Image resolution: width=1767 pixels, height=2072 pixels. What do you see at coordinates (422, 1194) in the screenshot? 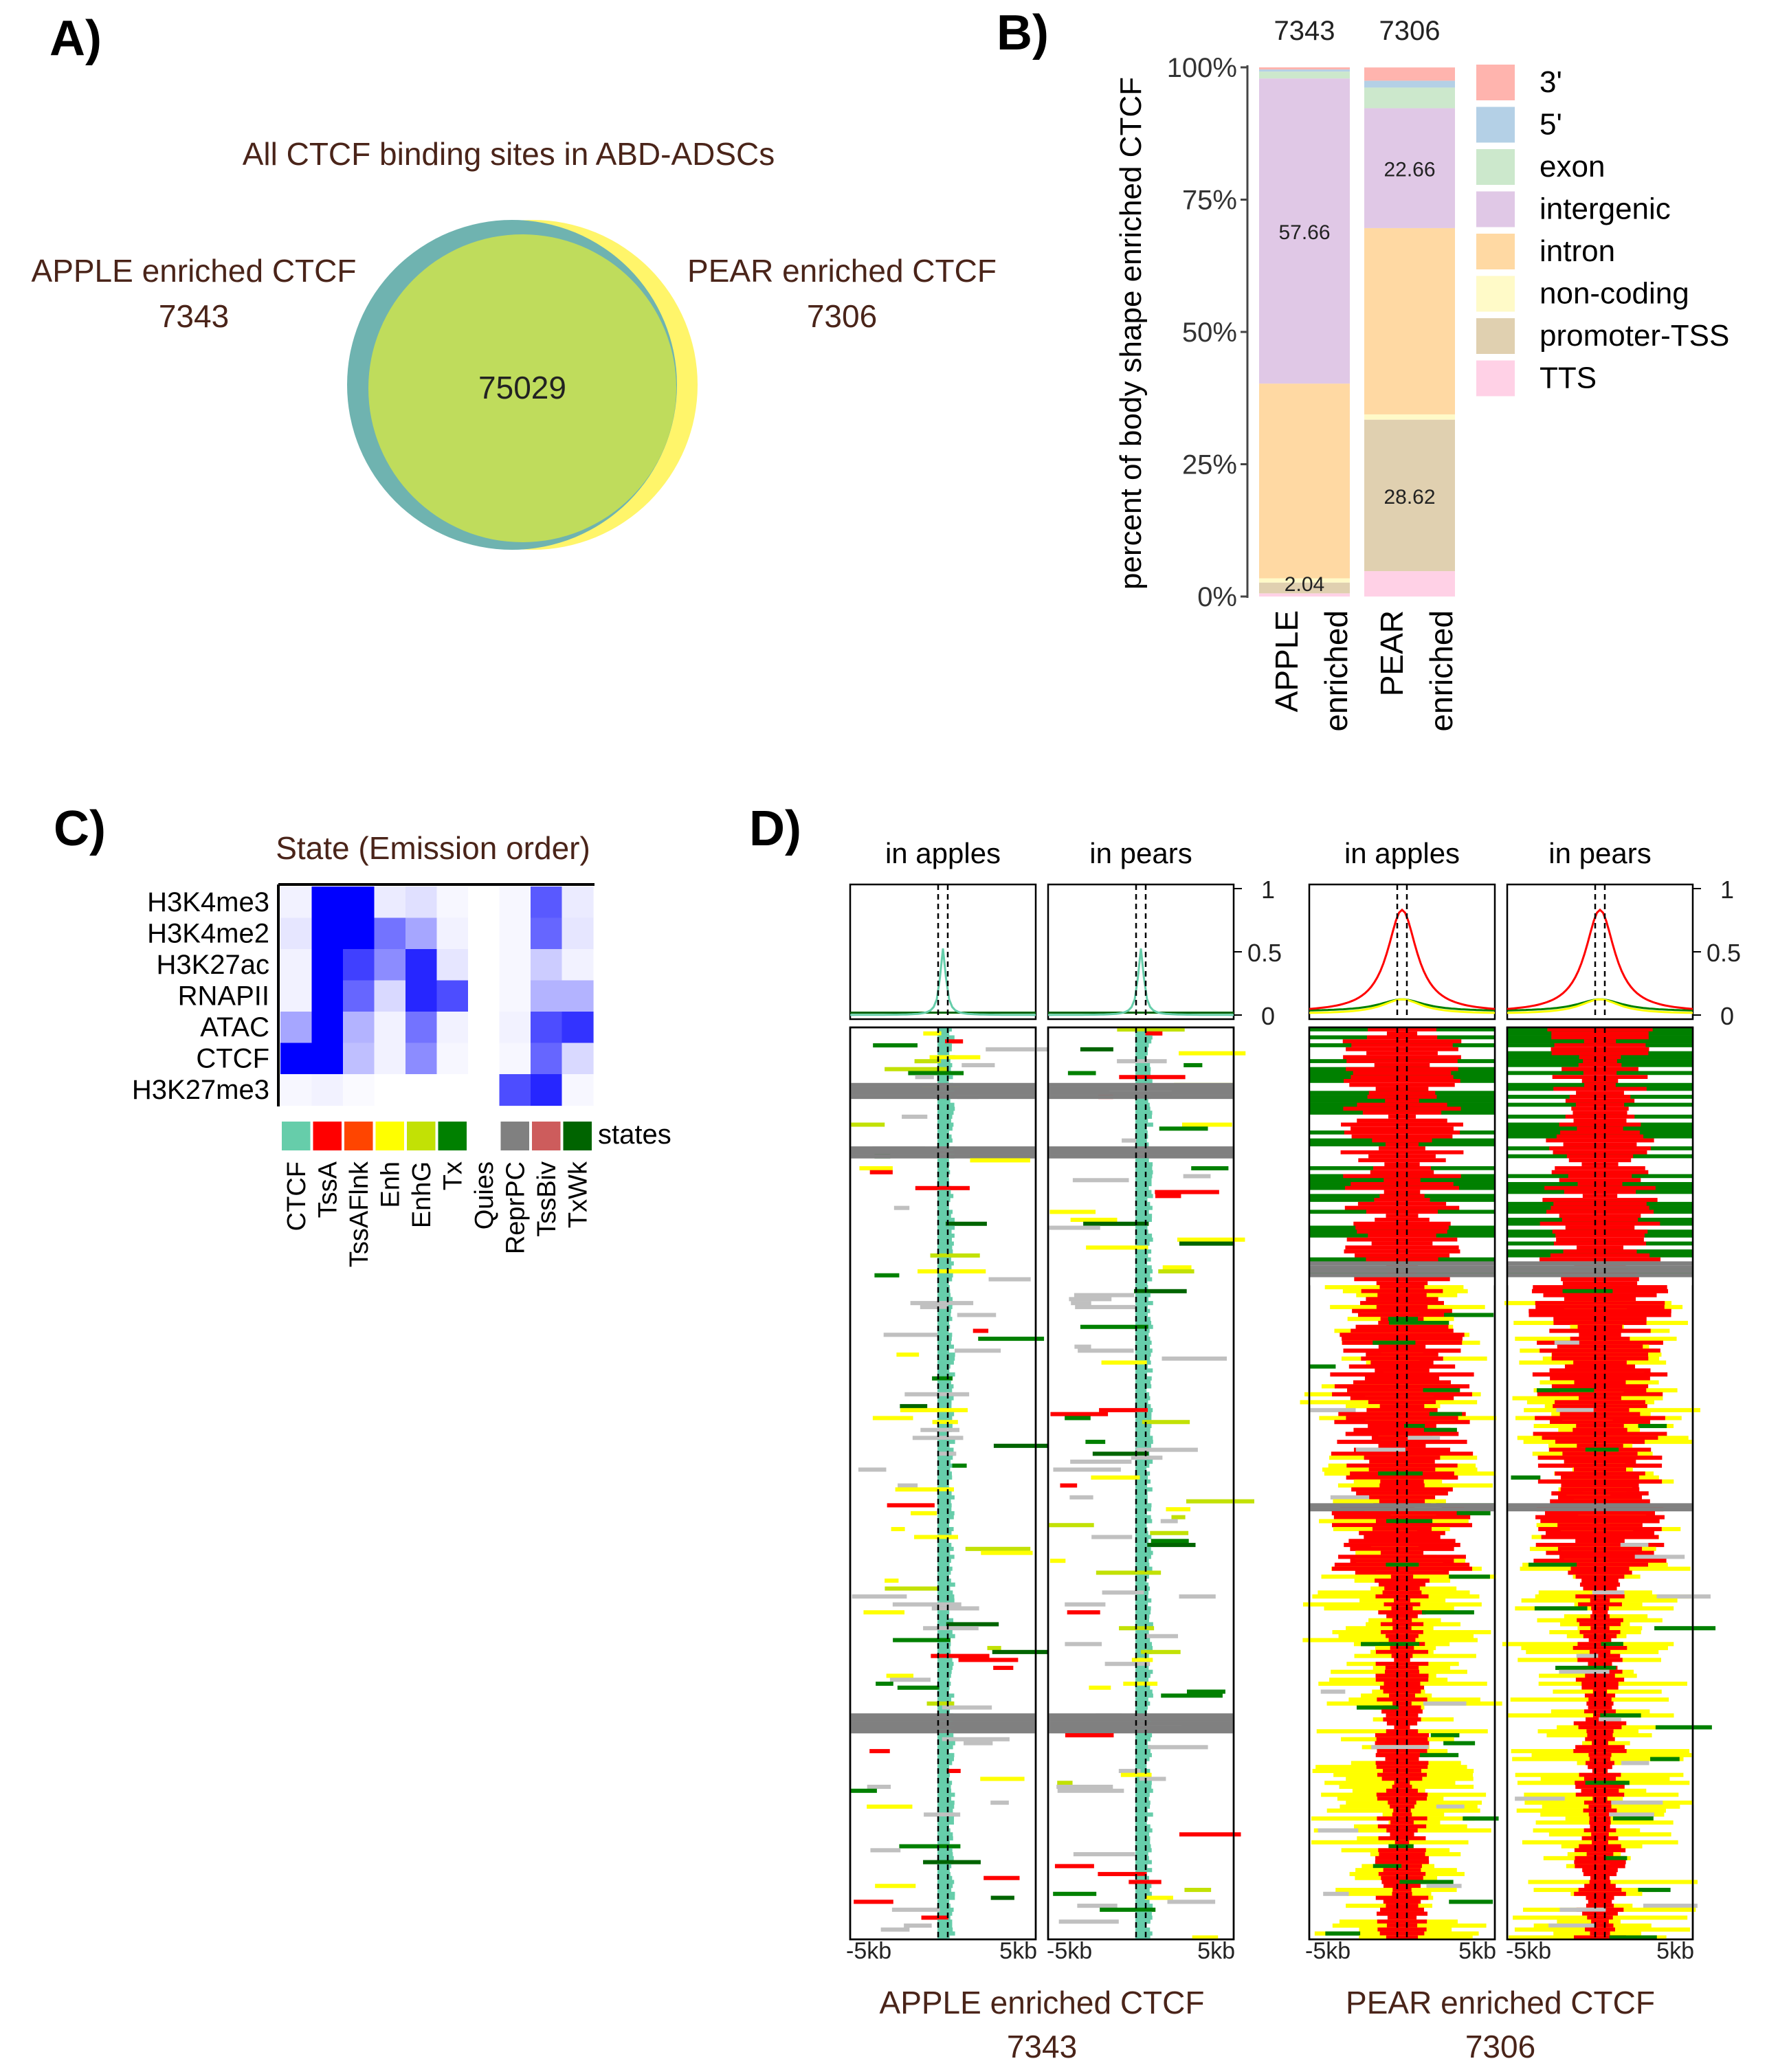
I see `heatmap-col-label: EnhG` at bounding box center [422, 1194].